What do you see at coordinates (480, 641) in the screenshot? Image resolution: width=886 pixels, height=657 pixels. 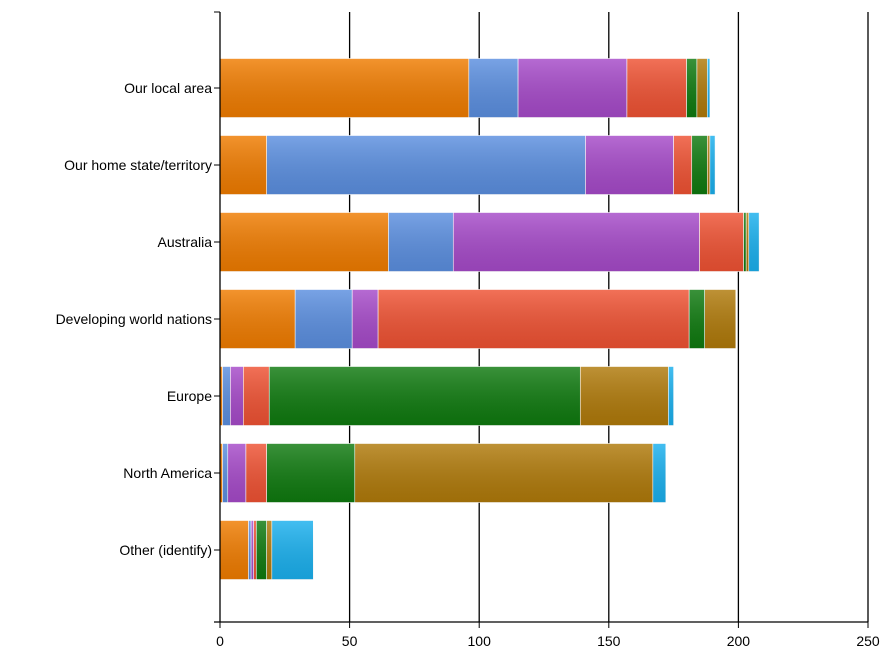 I see `x-tick-label: 100` at bounding box center [480, 641].